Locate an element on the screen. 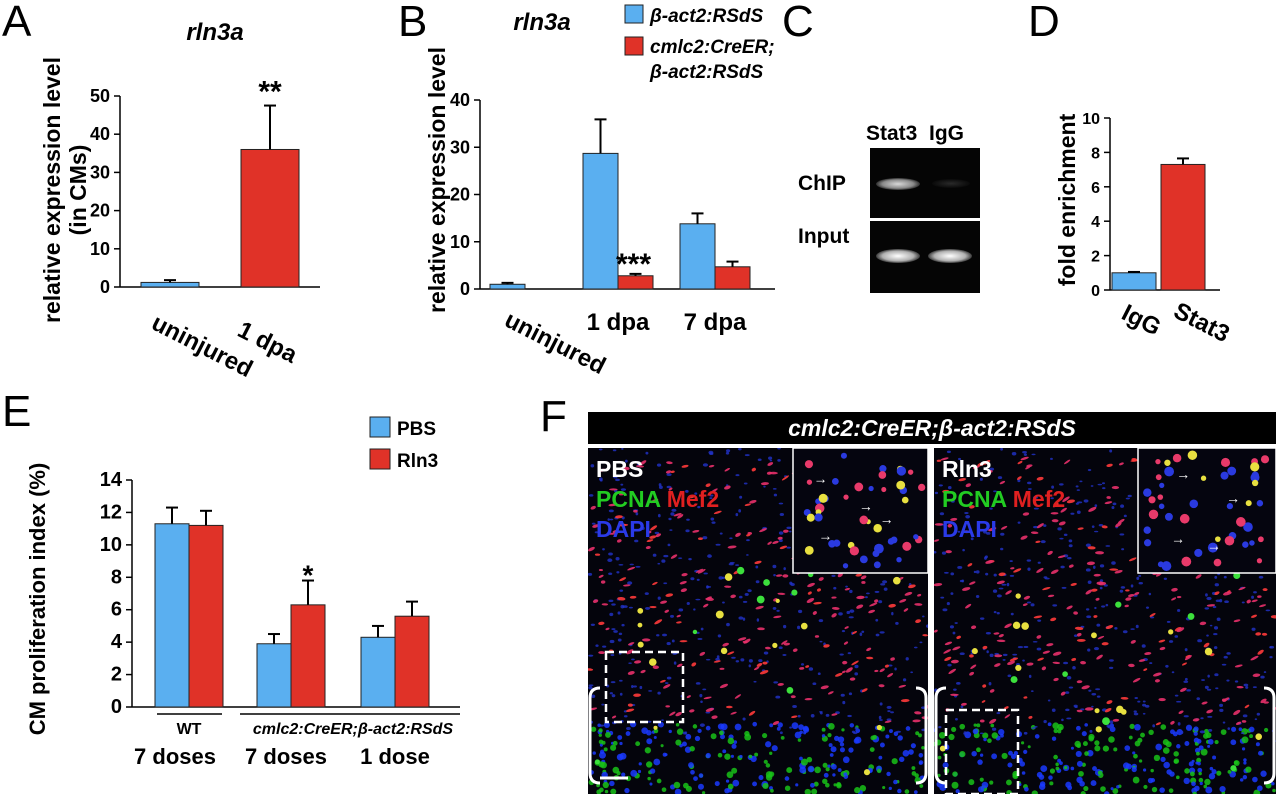 The width and height of the screenshot is (1280, 794). inset-arrow: → is located at coordinates (825, 536).